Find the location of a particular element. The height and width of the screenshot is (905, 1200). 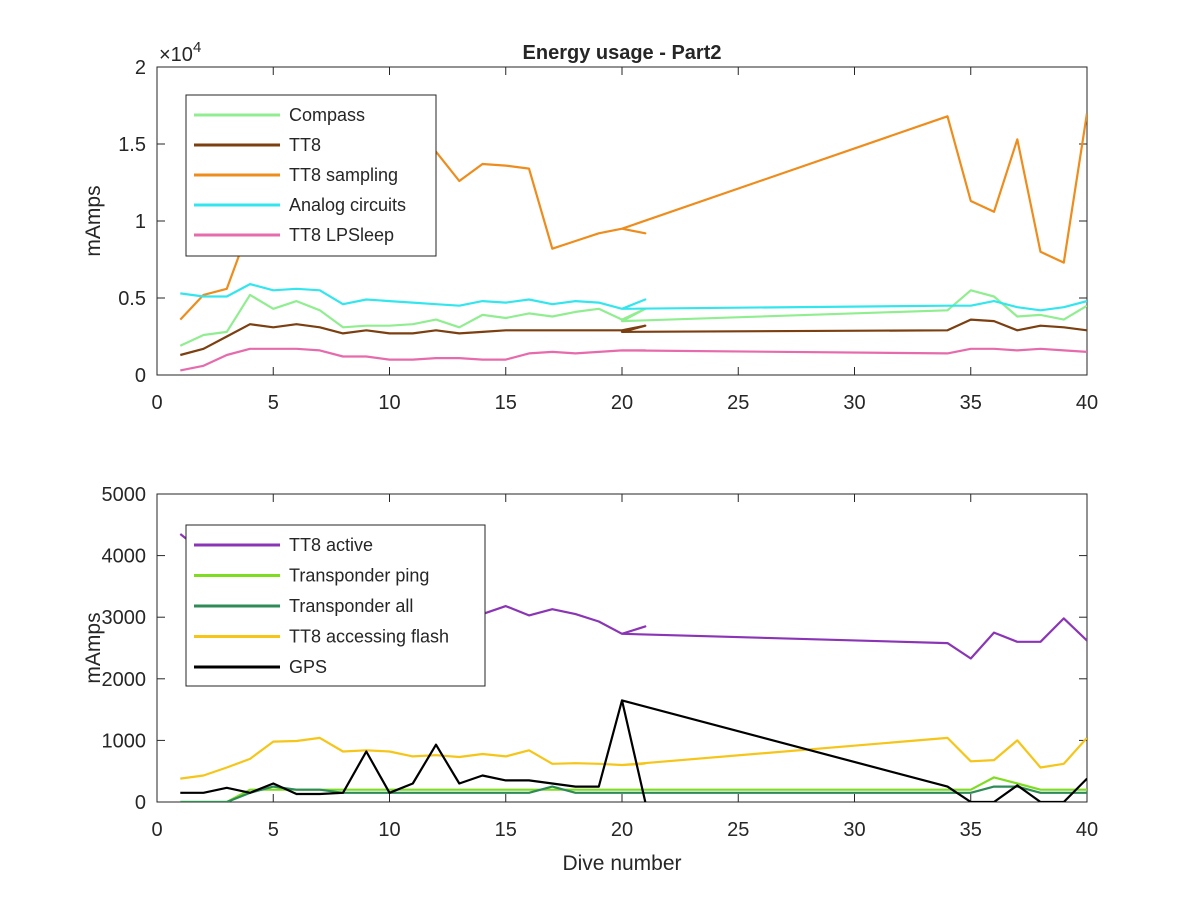

y-exponent-power: 4 is located at coordinates (197, 47).